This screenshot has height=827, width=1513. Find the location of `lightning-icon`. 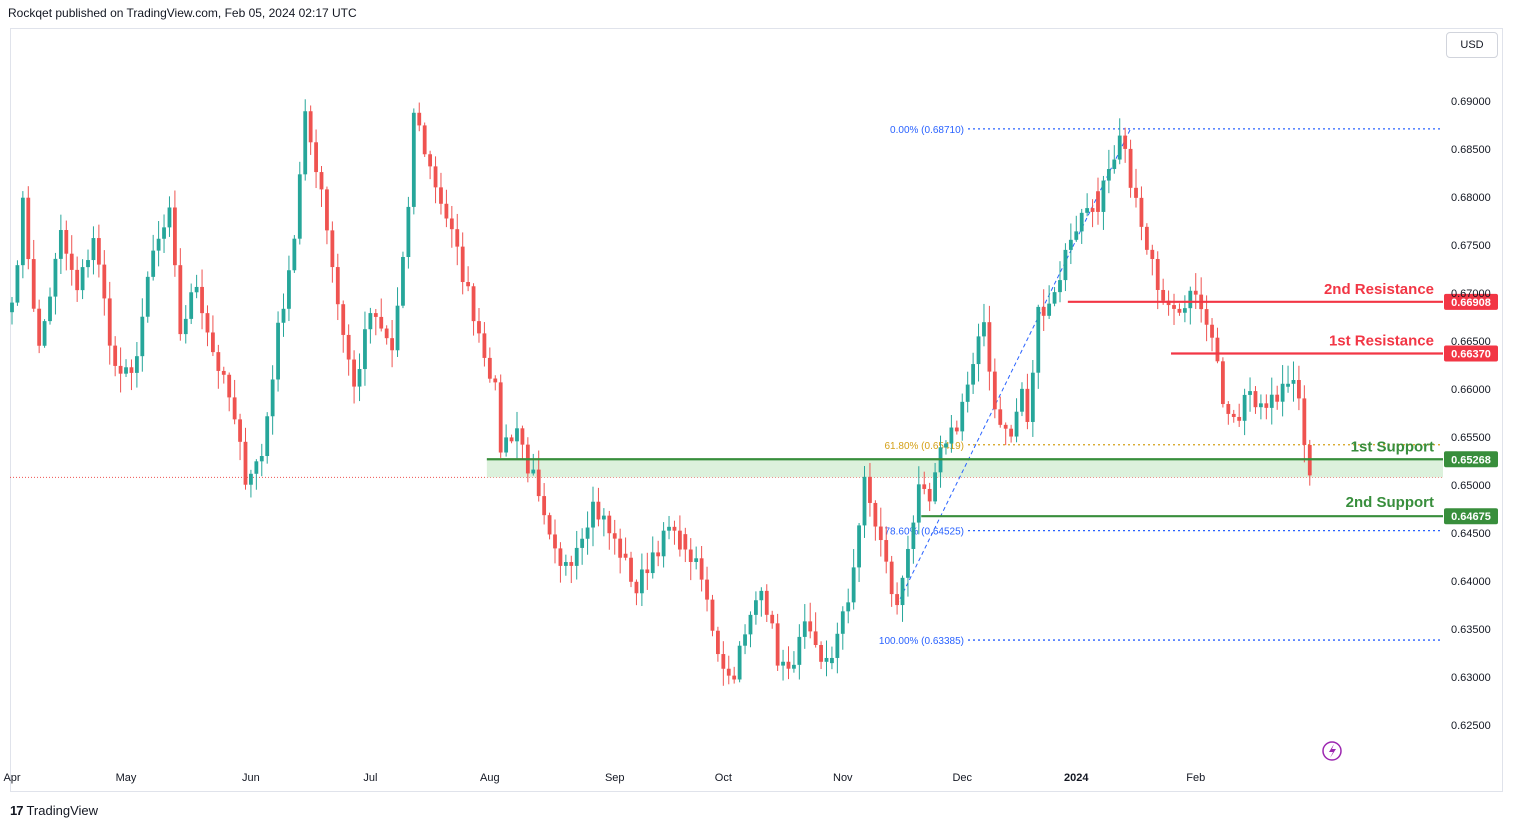

lightning-icon is located at coordinates (1332, 751).